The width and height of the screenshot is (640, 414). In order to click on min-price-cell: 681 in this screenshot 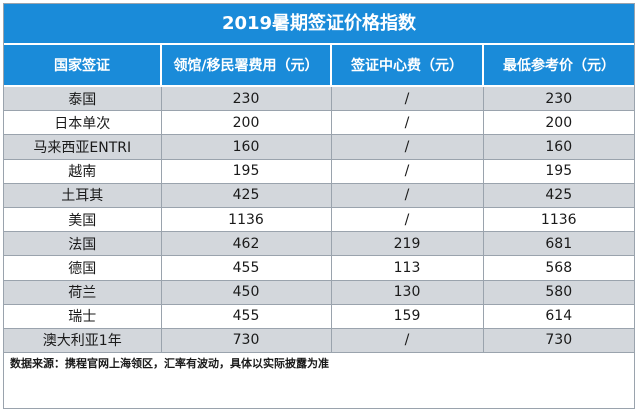, I will do `click(558, 244)`.